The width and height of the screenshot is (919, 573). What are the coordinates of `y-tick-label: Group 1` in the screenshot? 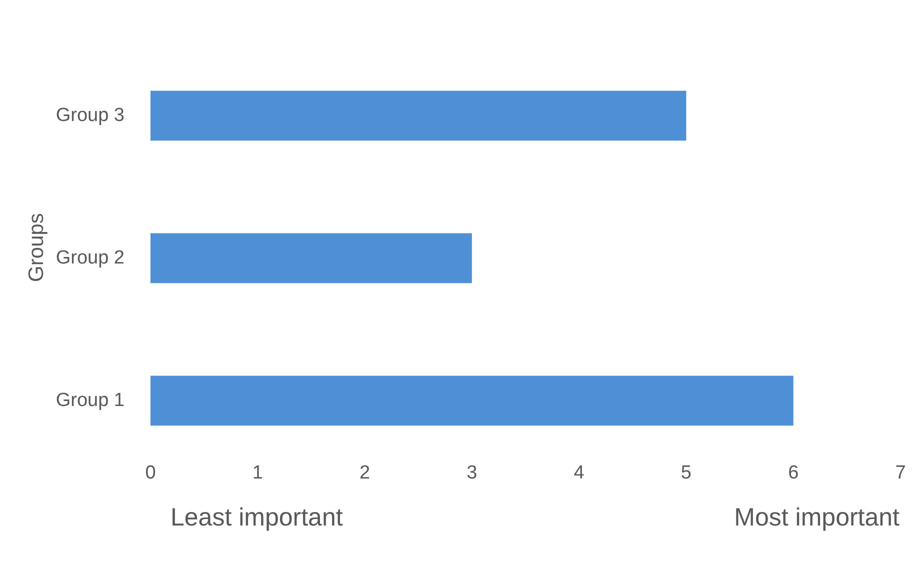 It's located at (90, 401).